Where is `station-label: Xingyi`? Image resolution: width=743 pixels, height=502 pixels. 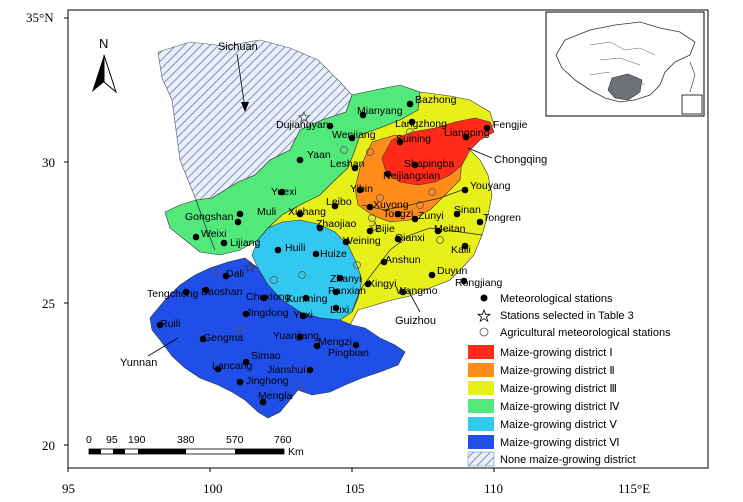
station-label: Xingyi is located at coordinates (382, 284).